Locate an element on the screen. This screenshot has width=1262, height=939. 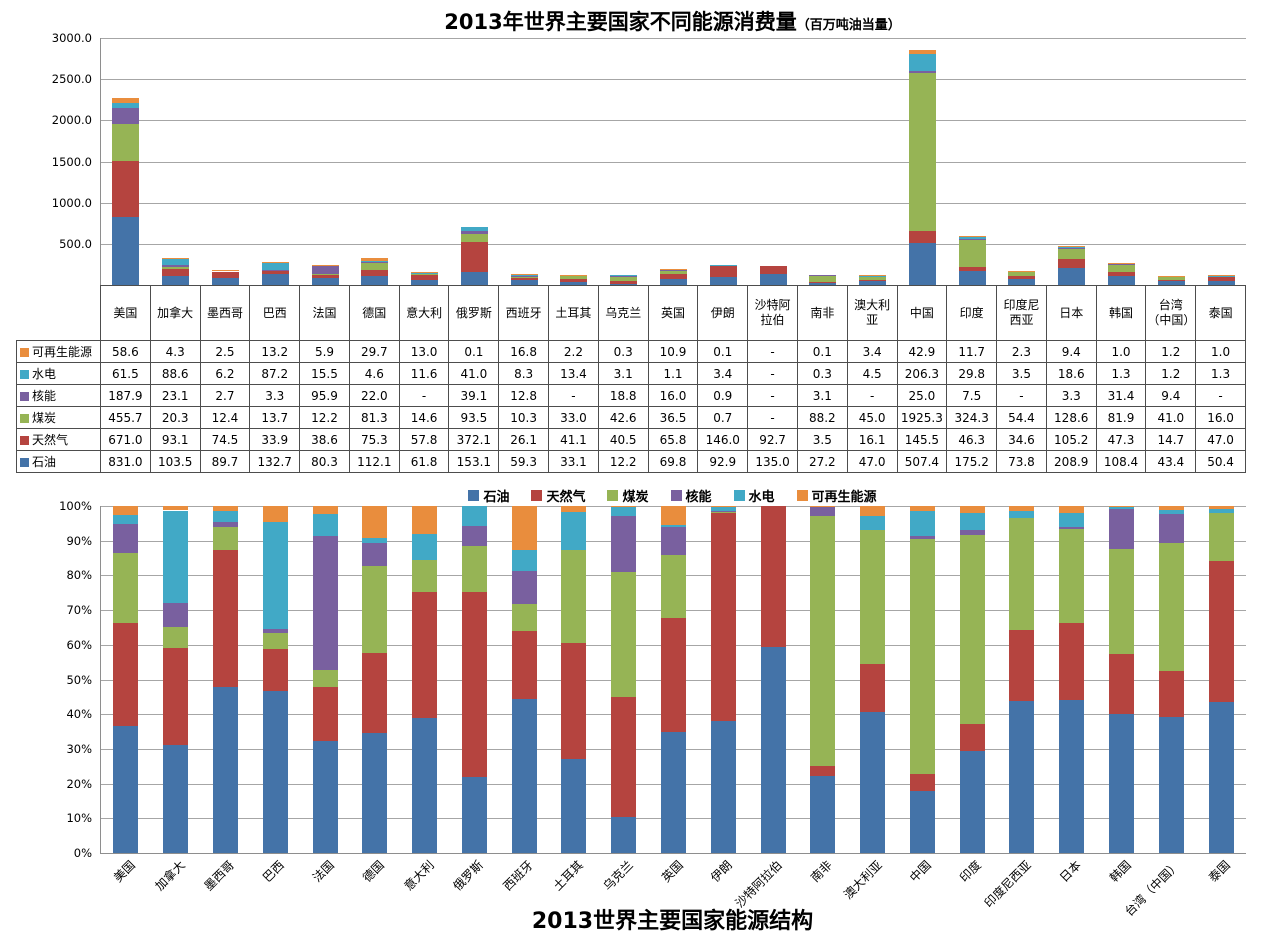
table-series-label: 水电 is located at coordinates (44, 374).